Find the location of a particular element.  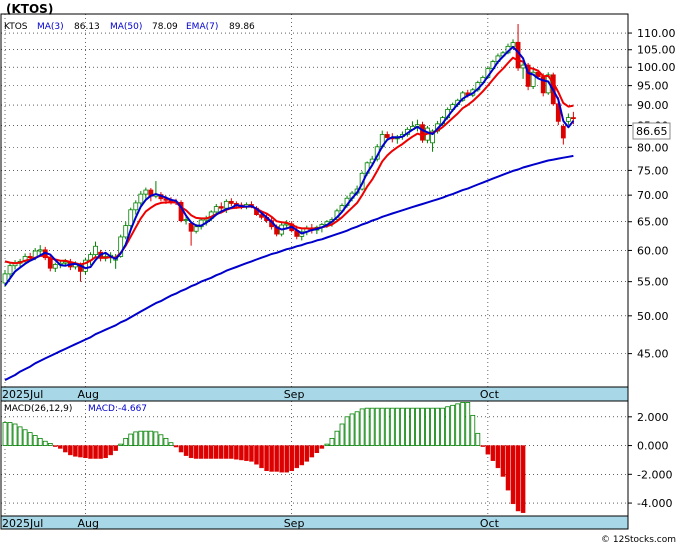

date-label: Oct is located at coordinates (490, 523).